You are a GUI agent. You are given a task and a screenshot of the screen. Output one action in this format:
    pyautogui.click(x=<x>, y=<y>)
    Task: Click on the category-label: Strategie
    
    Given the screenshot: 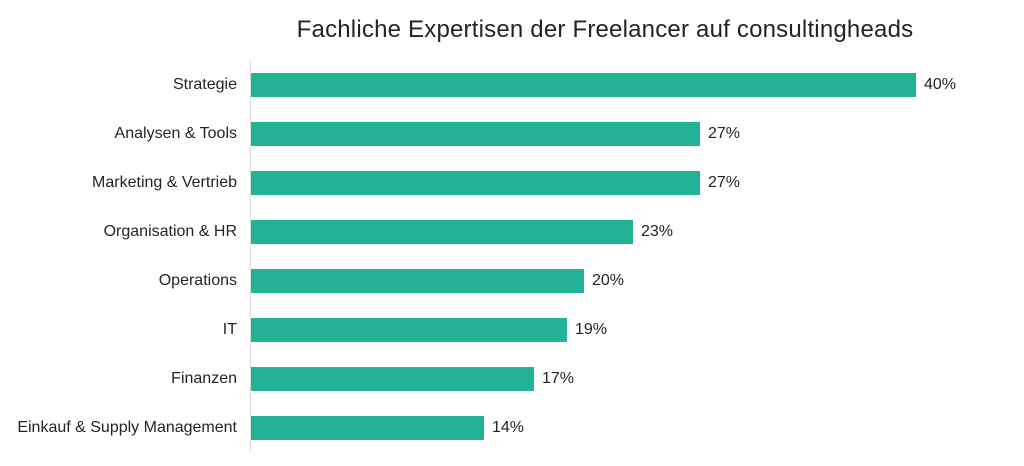 What is the action you would take?
    pyautogui.click(x=204, y=84)
    